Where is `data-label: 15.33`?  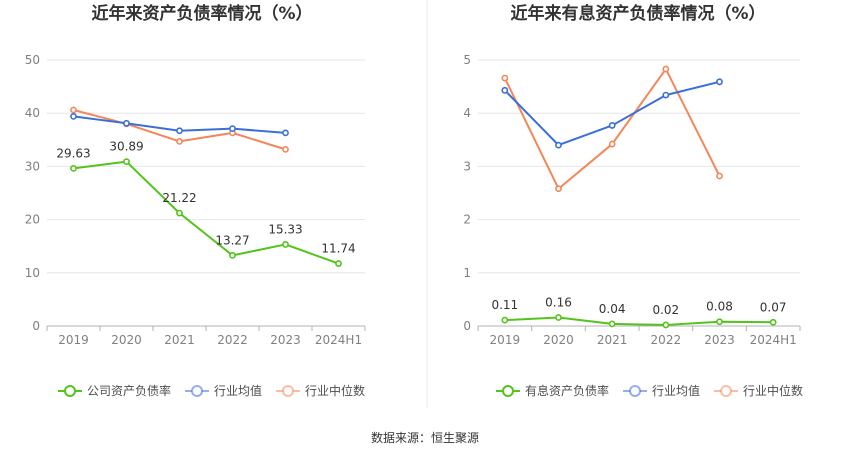 data-label: 15.33 is located at coordinates (285, 229).